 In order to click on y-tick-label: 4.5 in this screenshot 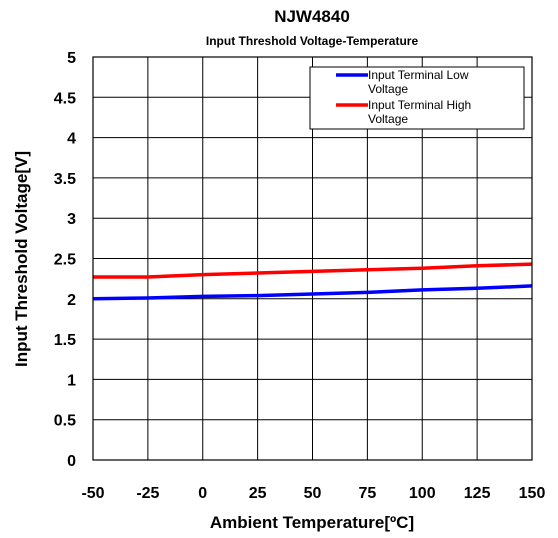, I will do `click(65, 98)`.